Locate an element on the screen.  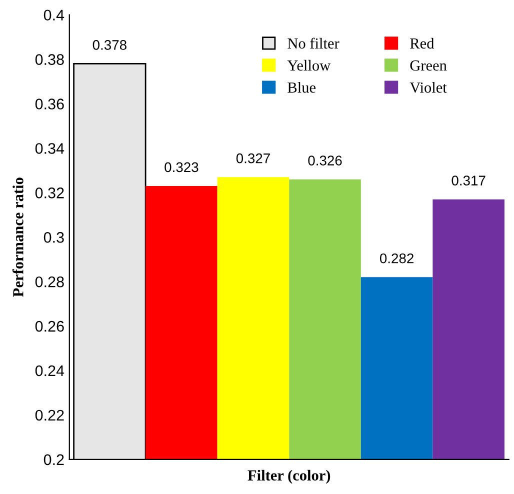
y-tick-label: 0.32 is located at coordinates (49, 193).